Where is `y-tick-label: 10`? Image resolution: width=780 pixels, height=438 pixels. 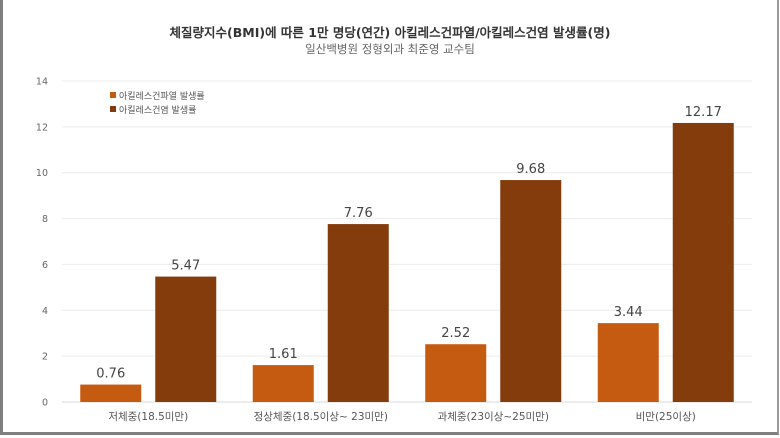
y-tick-label: 10 is located at coordinates (42, 173).